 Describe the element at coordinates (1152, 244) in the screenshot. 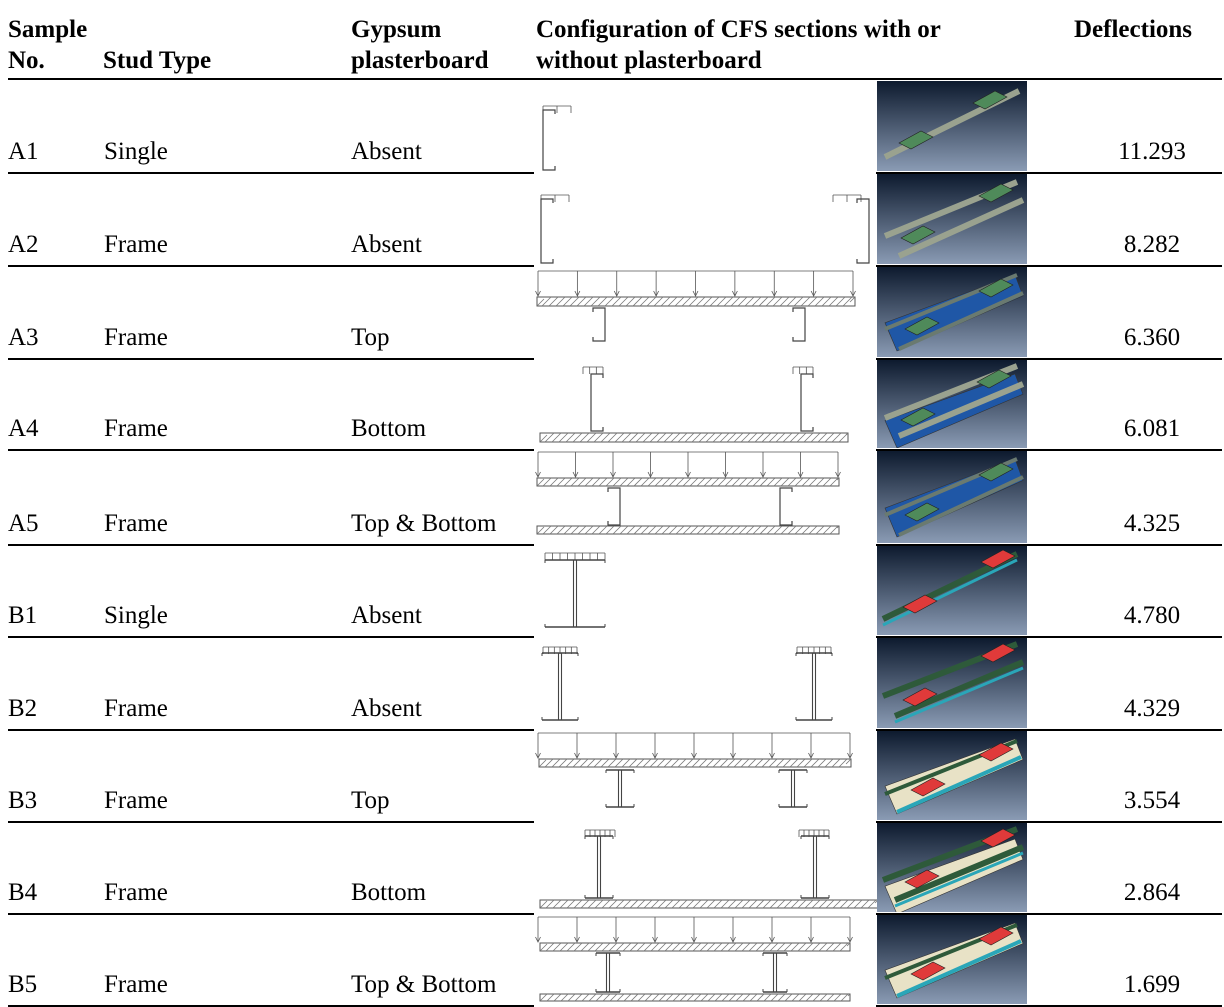

I see `deflection-value: 8.282` at that location.